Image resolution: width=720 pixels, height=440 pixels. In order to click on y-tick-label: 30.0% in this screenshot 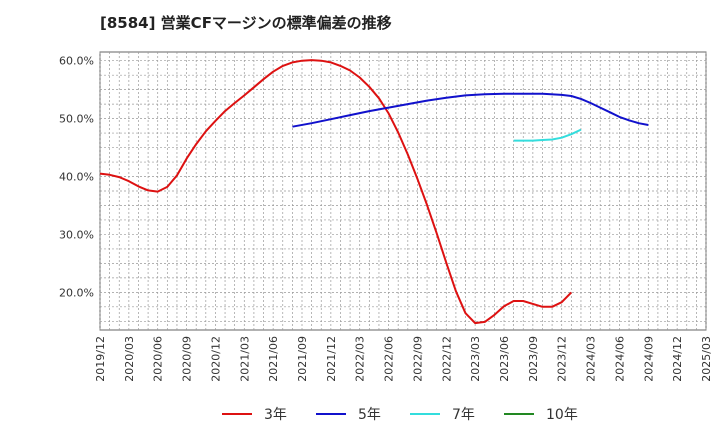, I will do `click(76, 234)`.